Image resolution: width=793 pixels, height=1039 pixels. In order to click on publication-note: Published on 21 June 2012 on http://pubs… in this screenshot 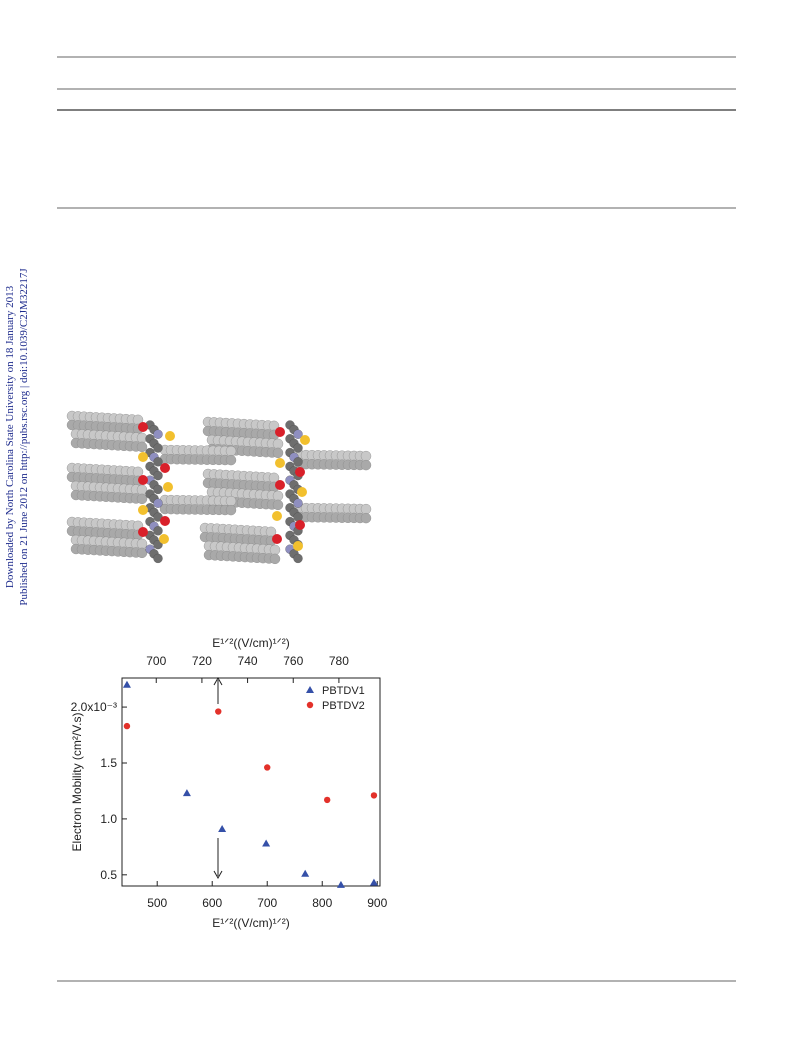, I will do `click(24, 437)`.